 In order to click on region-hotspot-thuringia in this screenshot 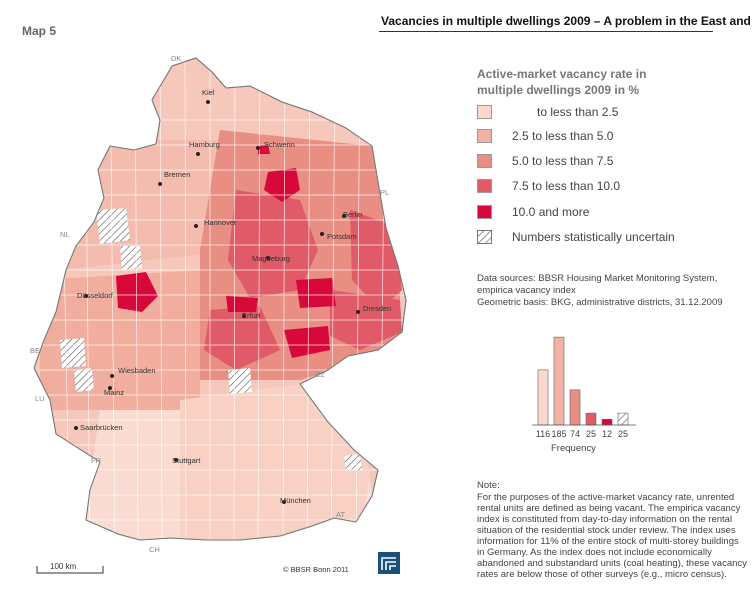, I will do `click(242, 304)`.